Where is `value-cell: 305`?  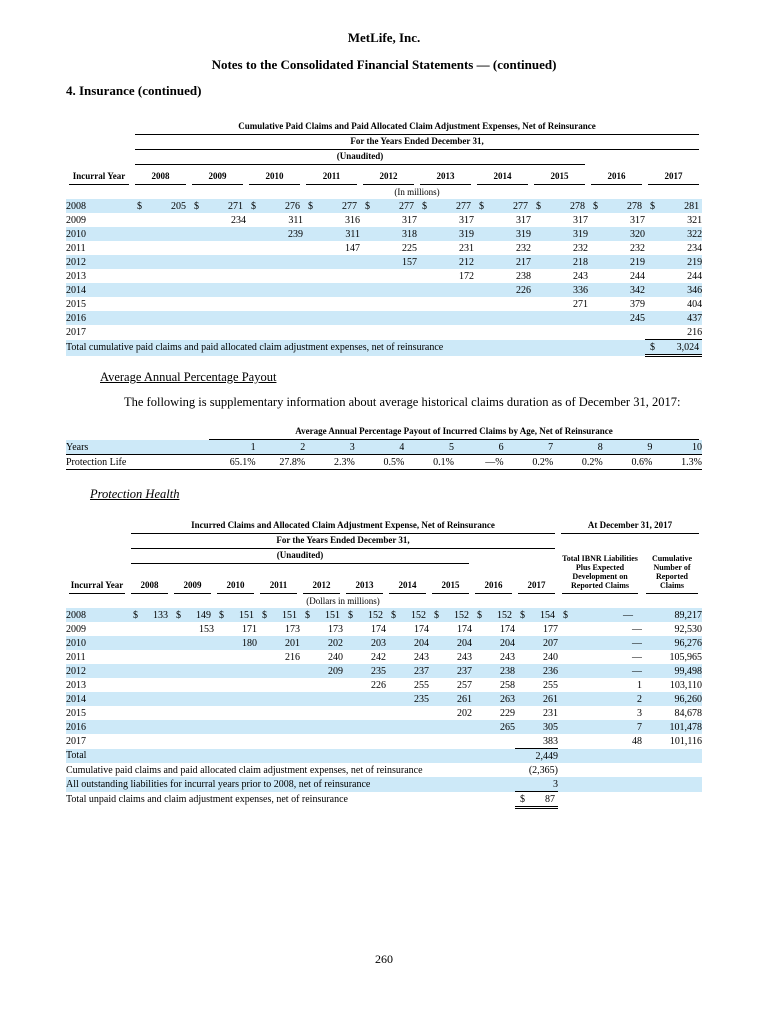
value-cell: 305 is located at coordinates (550, 727).